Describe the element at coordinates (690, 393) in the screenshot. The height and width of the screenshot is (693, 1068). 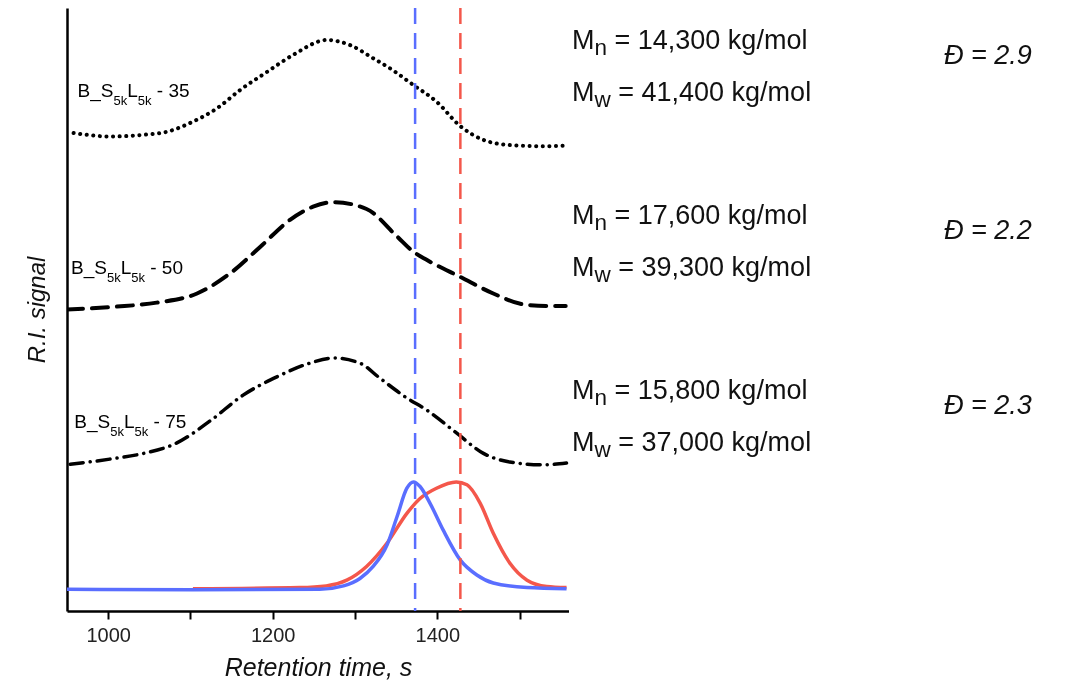
I see `text: M$_{n}$ = 15,800 kg/mol` at that location.